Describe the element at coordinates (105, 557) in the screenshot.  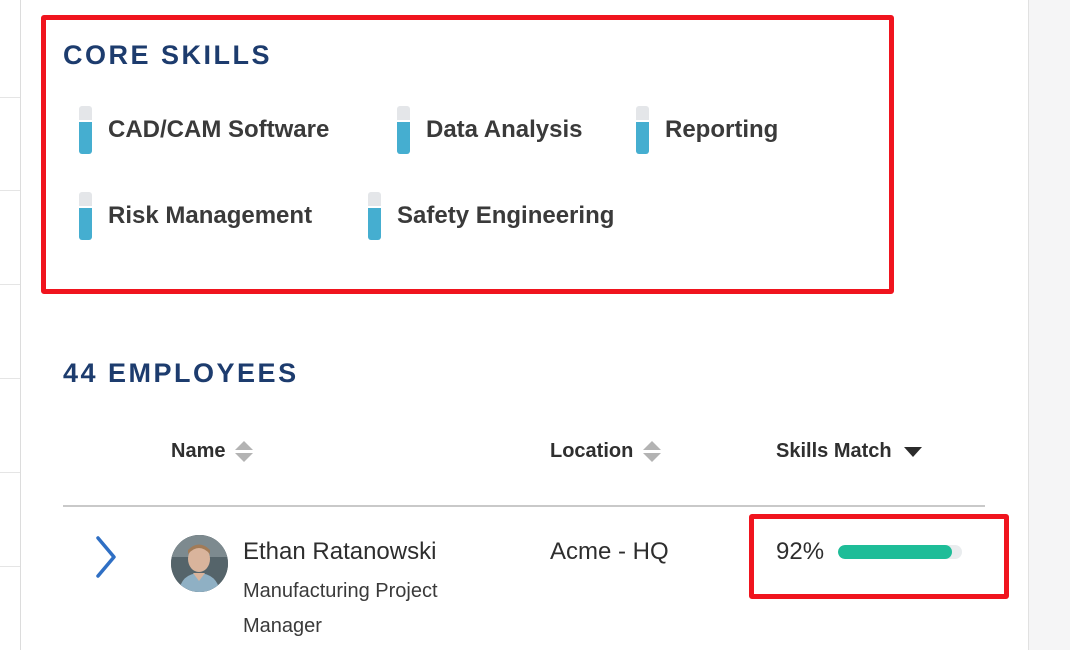
I see `chevron-right-icon` at that location.